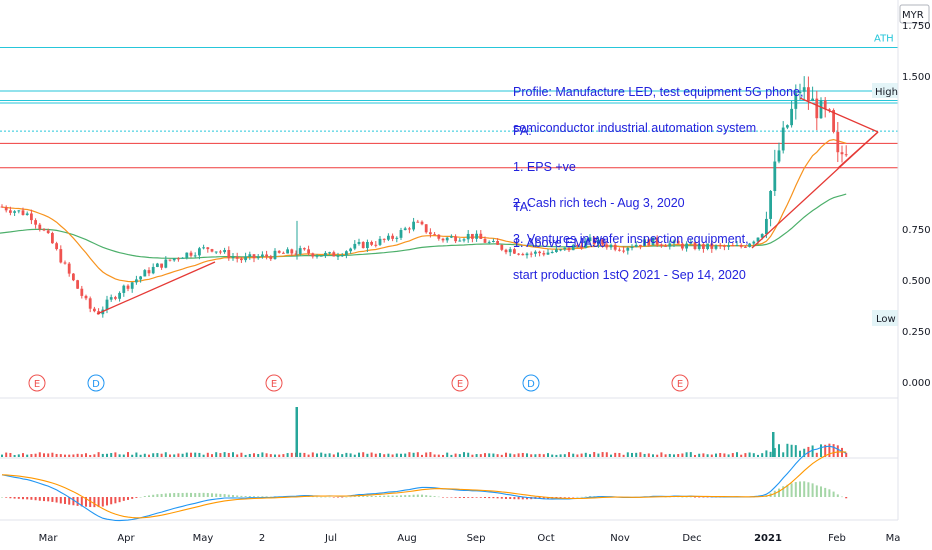 Image resolution: width=932 pixels, height=550 pixels. Describe the element at coordinates (460, 383) in the screenshot. I see `earnings-marker` at that location.